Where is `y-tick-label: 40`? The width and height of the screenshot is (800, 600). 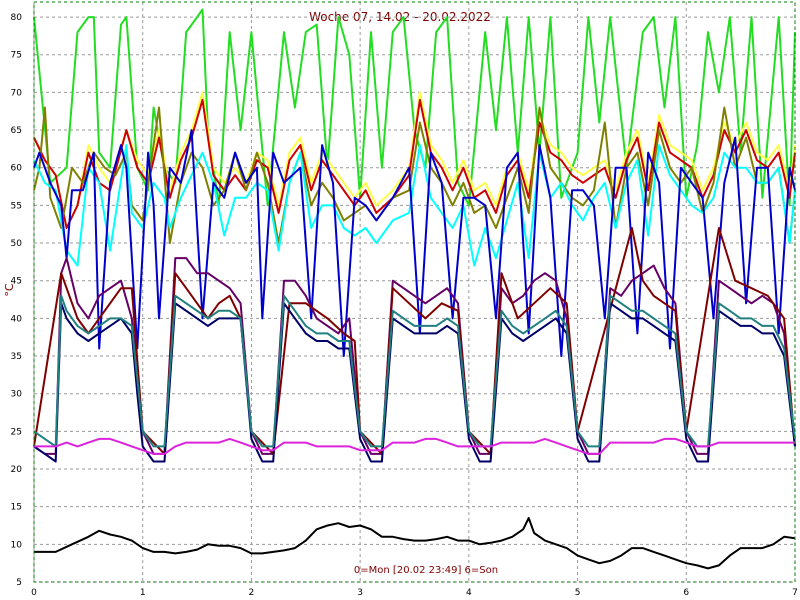
y-tick-label: 40 is located at coordinates (17, 319).